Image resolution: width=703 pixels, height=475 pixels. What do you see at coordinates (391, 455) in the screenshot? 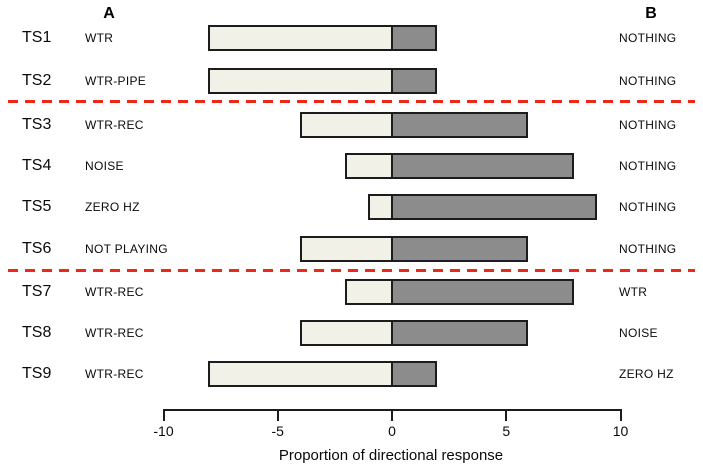
I see `x-axis-title: Proportion of directional response` at bounding box center [391, 455].